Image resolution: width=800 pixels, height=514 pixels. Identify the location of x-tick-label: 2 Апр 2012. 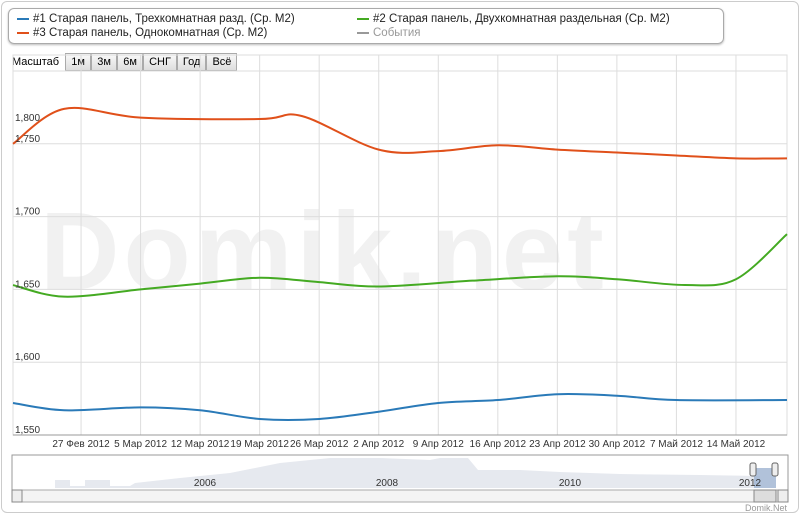
(378, 444).